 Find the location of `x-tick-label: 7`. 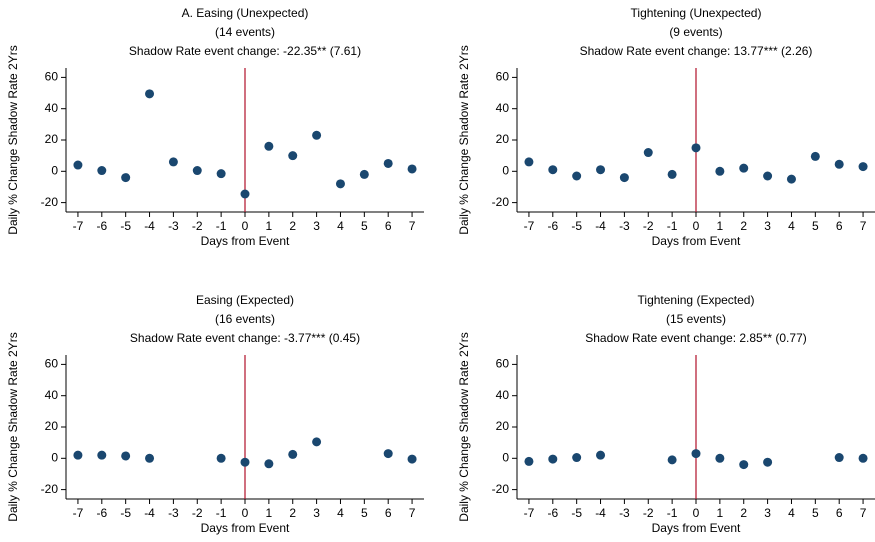

x-tick-label: 7 is located at coordinates (863, 226).